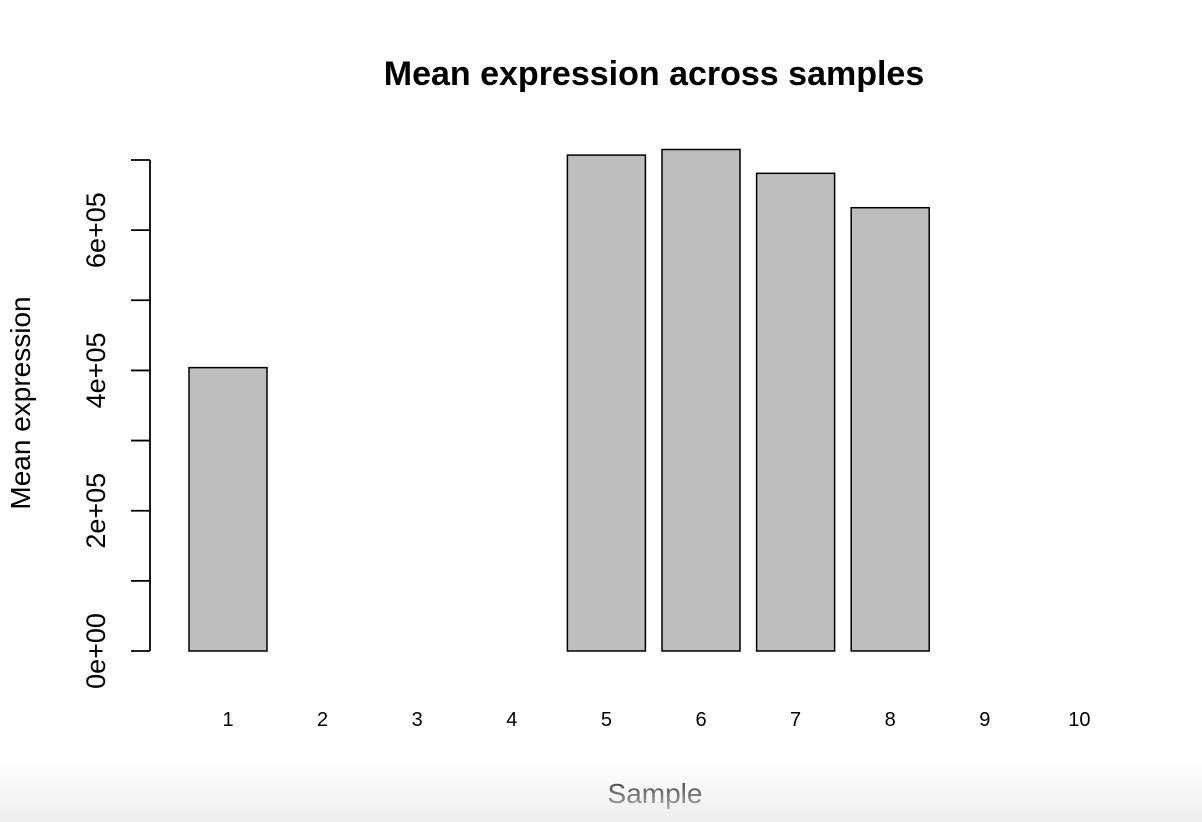 Image resolution: width=1202 pixels, height=822 pixels. I want to click on y-axis-title: Mean expression, so click(20, 402).